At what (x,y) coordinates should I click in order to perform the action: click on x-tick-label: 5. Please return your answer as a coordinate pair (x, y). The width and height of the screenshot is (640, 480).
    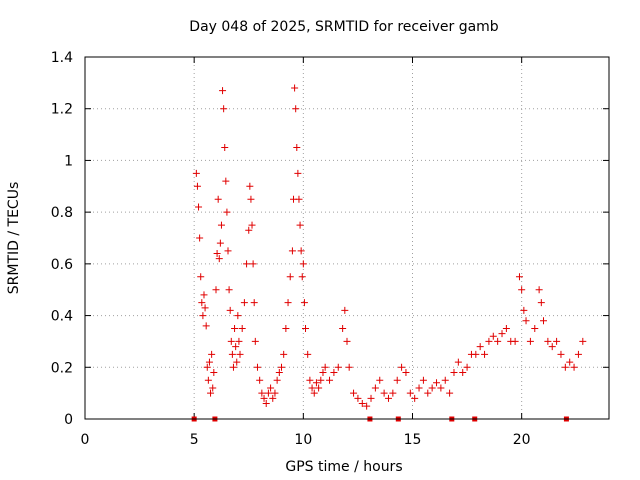
    Looking at the image, I should click on (194, 440).